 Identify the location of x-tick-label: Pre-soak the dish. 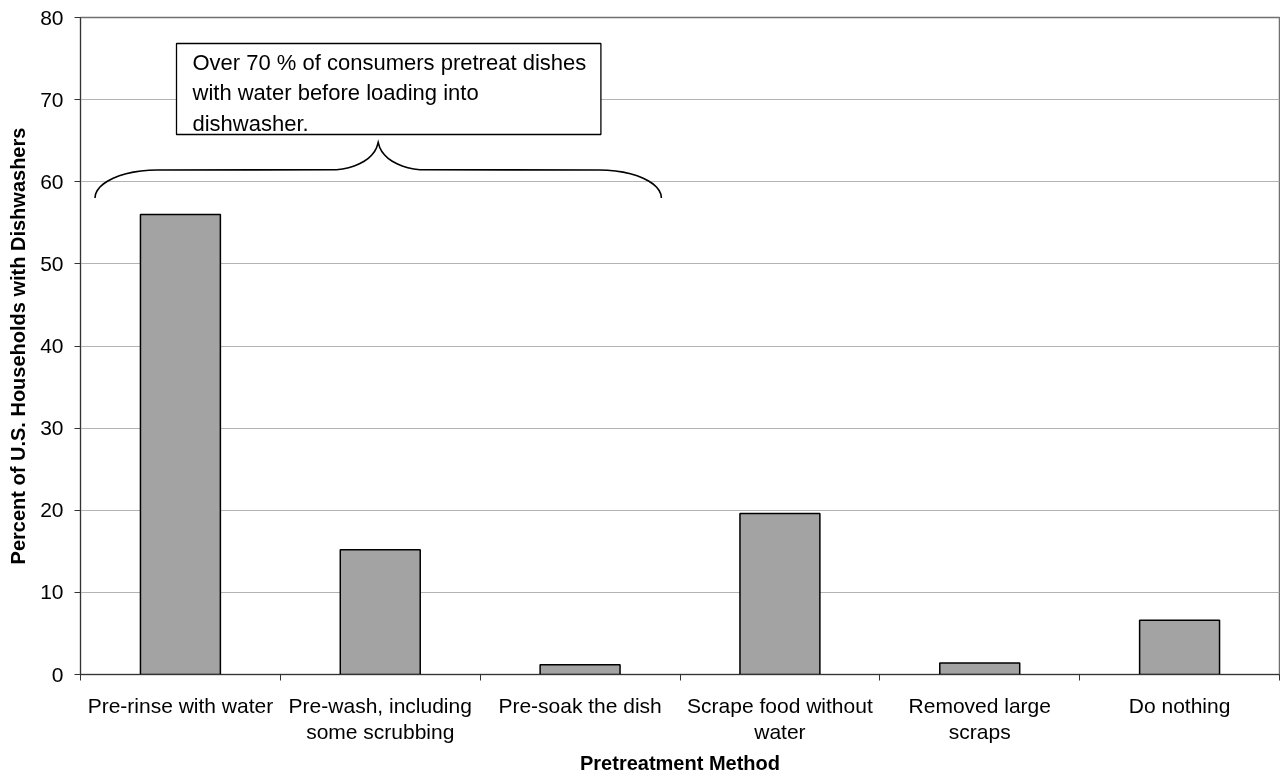
(580, 705).